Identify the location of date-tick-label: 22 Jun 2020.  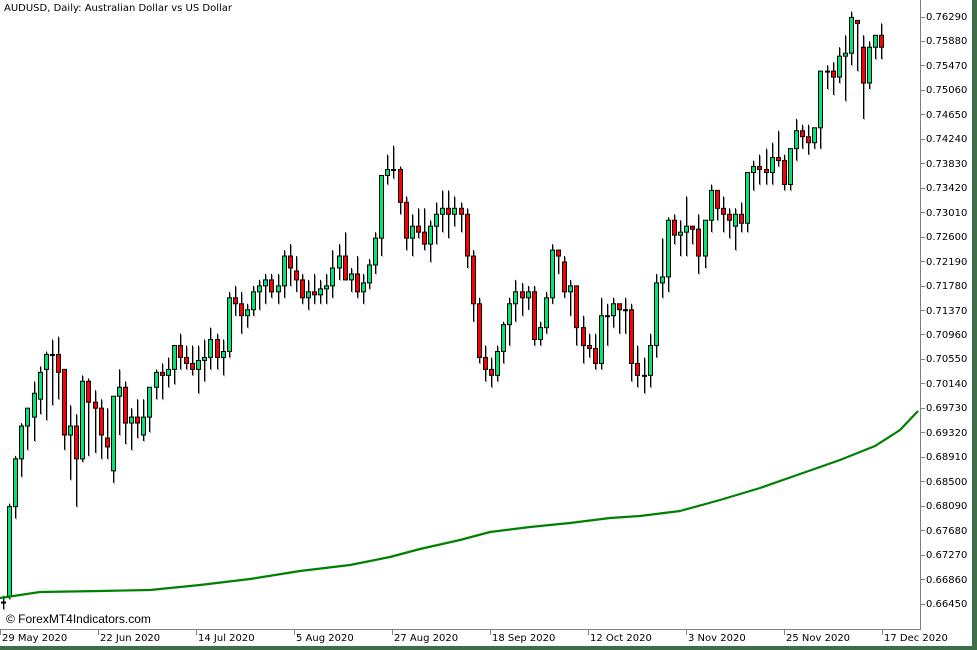
(129, 637).